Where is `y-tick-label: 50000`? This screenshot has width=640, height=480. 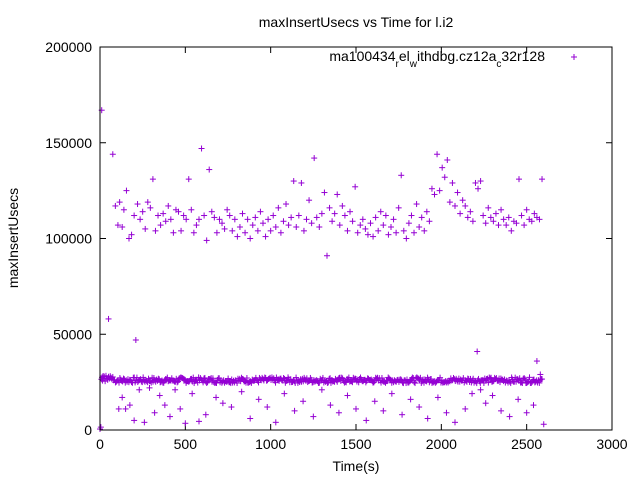 y-tick-label: 50000 is located at coordinates (72, 334).